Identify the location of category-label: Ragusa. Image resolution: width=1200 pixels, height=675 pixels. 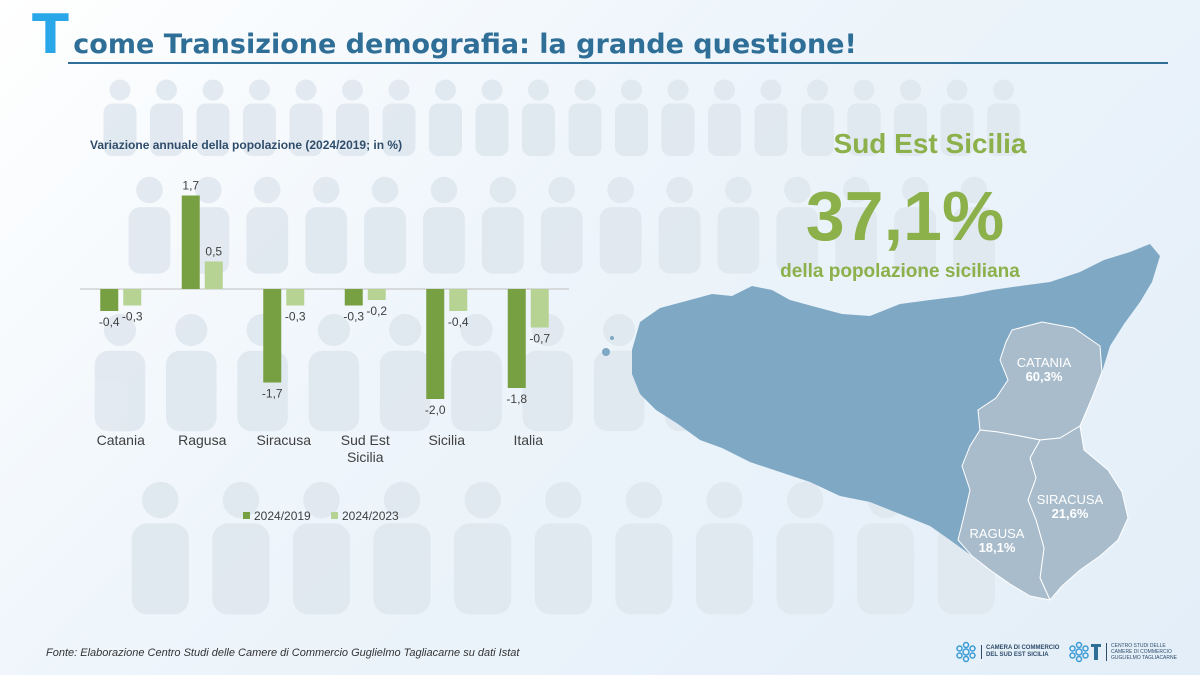
(202, 440).